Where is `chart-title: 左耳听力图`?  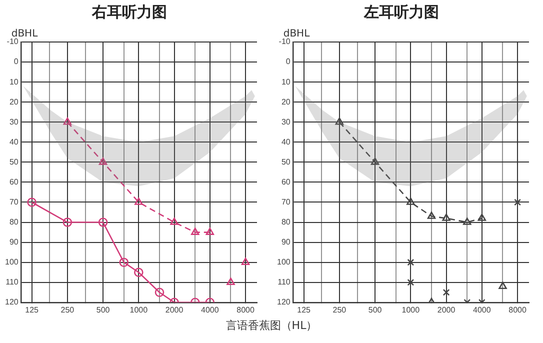
chart-title: 左耳听力图 is located at coordinates (401, 11).